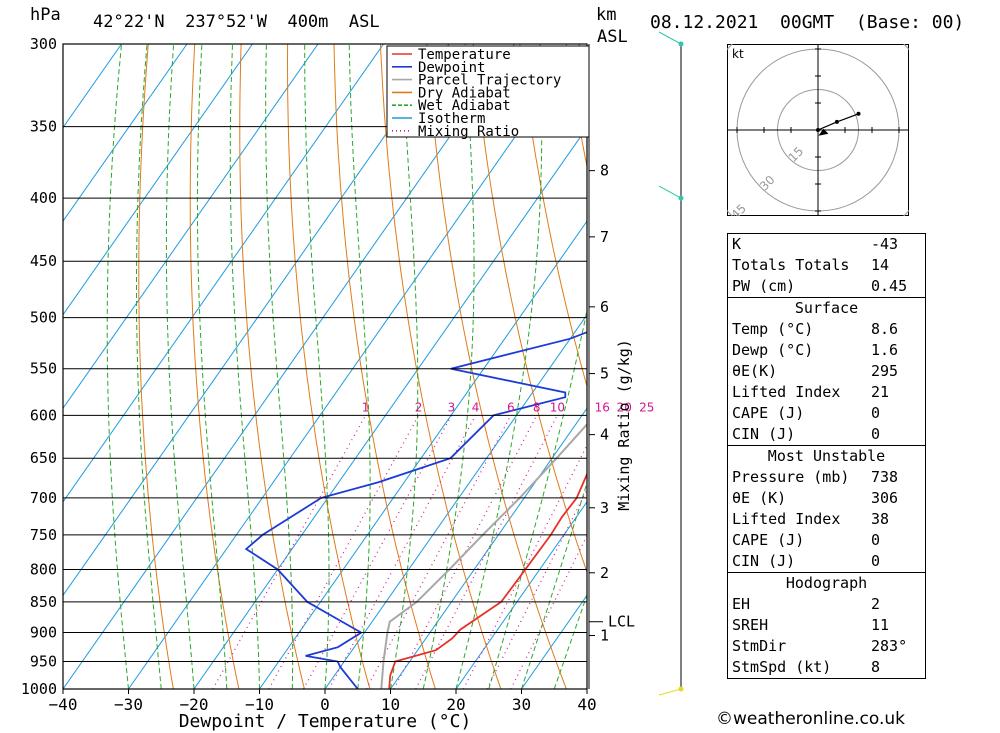 Image resolution: width=1000 pixels, height=733 pixels. I want to click on x-tick-label: −20, so click(194, 704).